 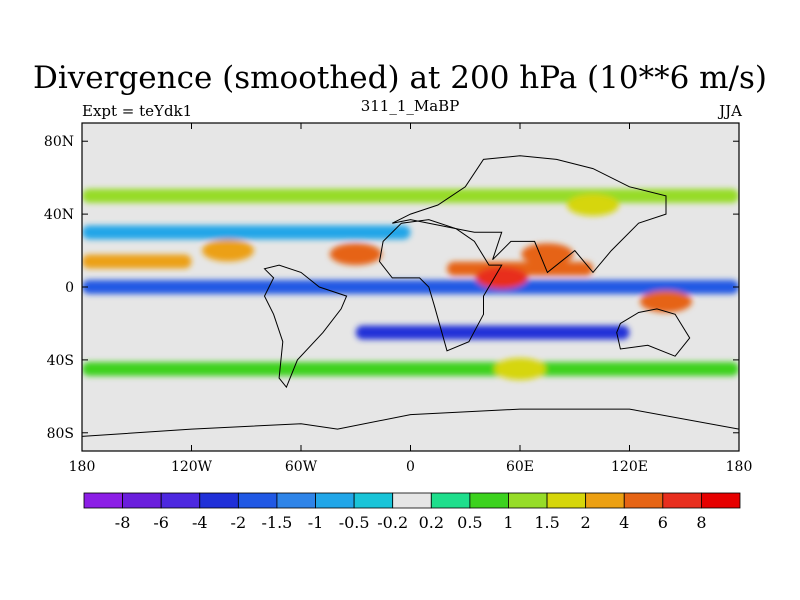 What do you see at coordinates (546, 522) in the screenshot?
I see `colorbar-label-11: 1.5` at bounding box center [546, 522].